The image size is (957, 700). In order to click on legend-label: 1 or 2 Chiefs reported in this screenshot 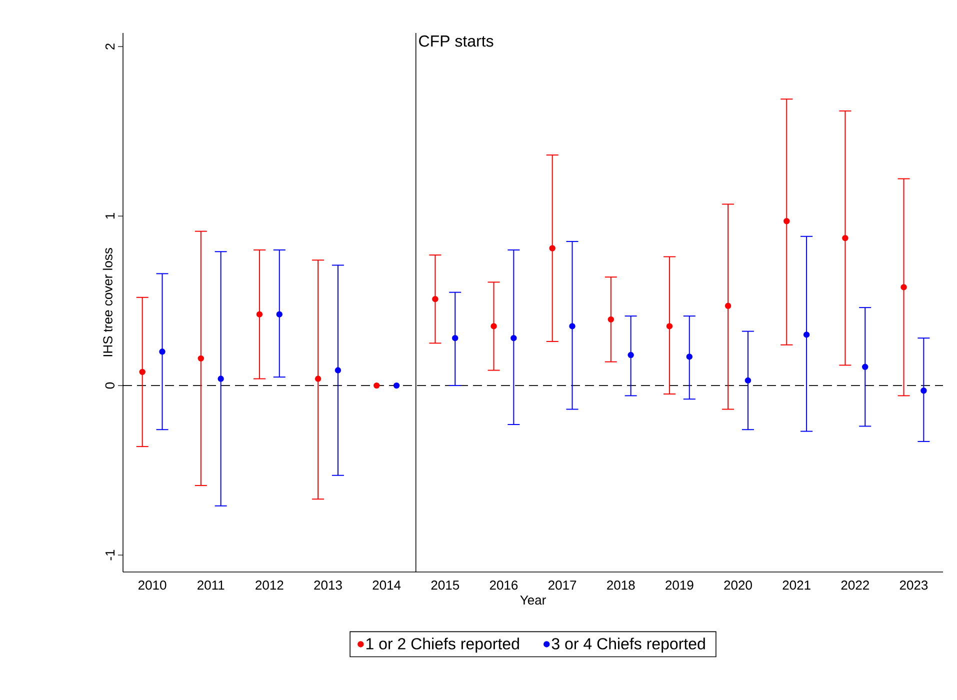, I will do `click(442, 645)`.